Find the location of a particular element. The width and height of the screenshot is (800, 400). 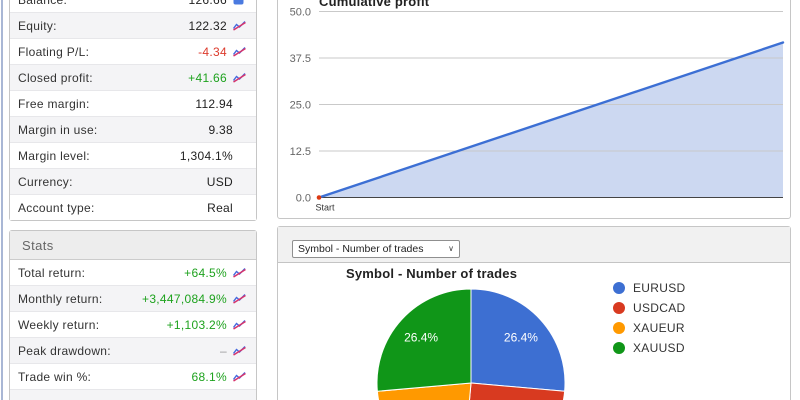

page-left-edge-line is located at coordinates (2, 200).